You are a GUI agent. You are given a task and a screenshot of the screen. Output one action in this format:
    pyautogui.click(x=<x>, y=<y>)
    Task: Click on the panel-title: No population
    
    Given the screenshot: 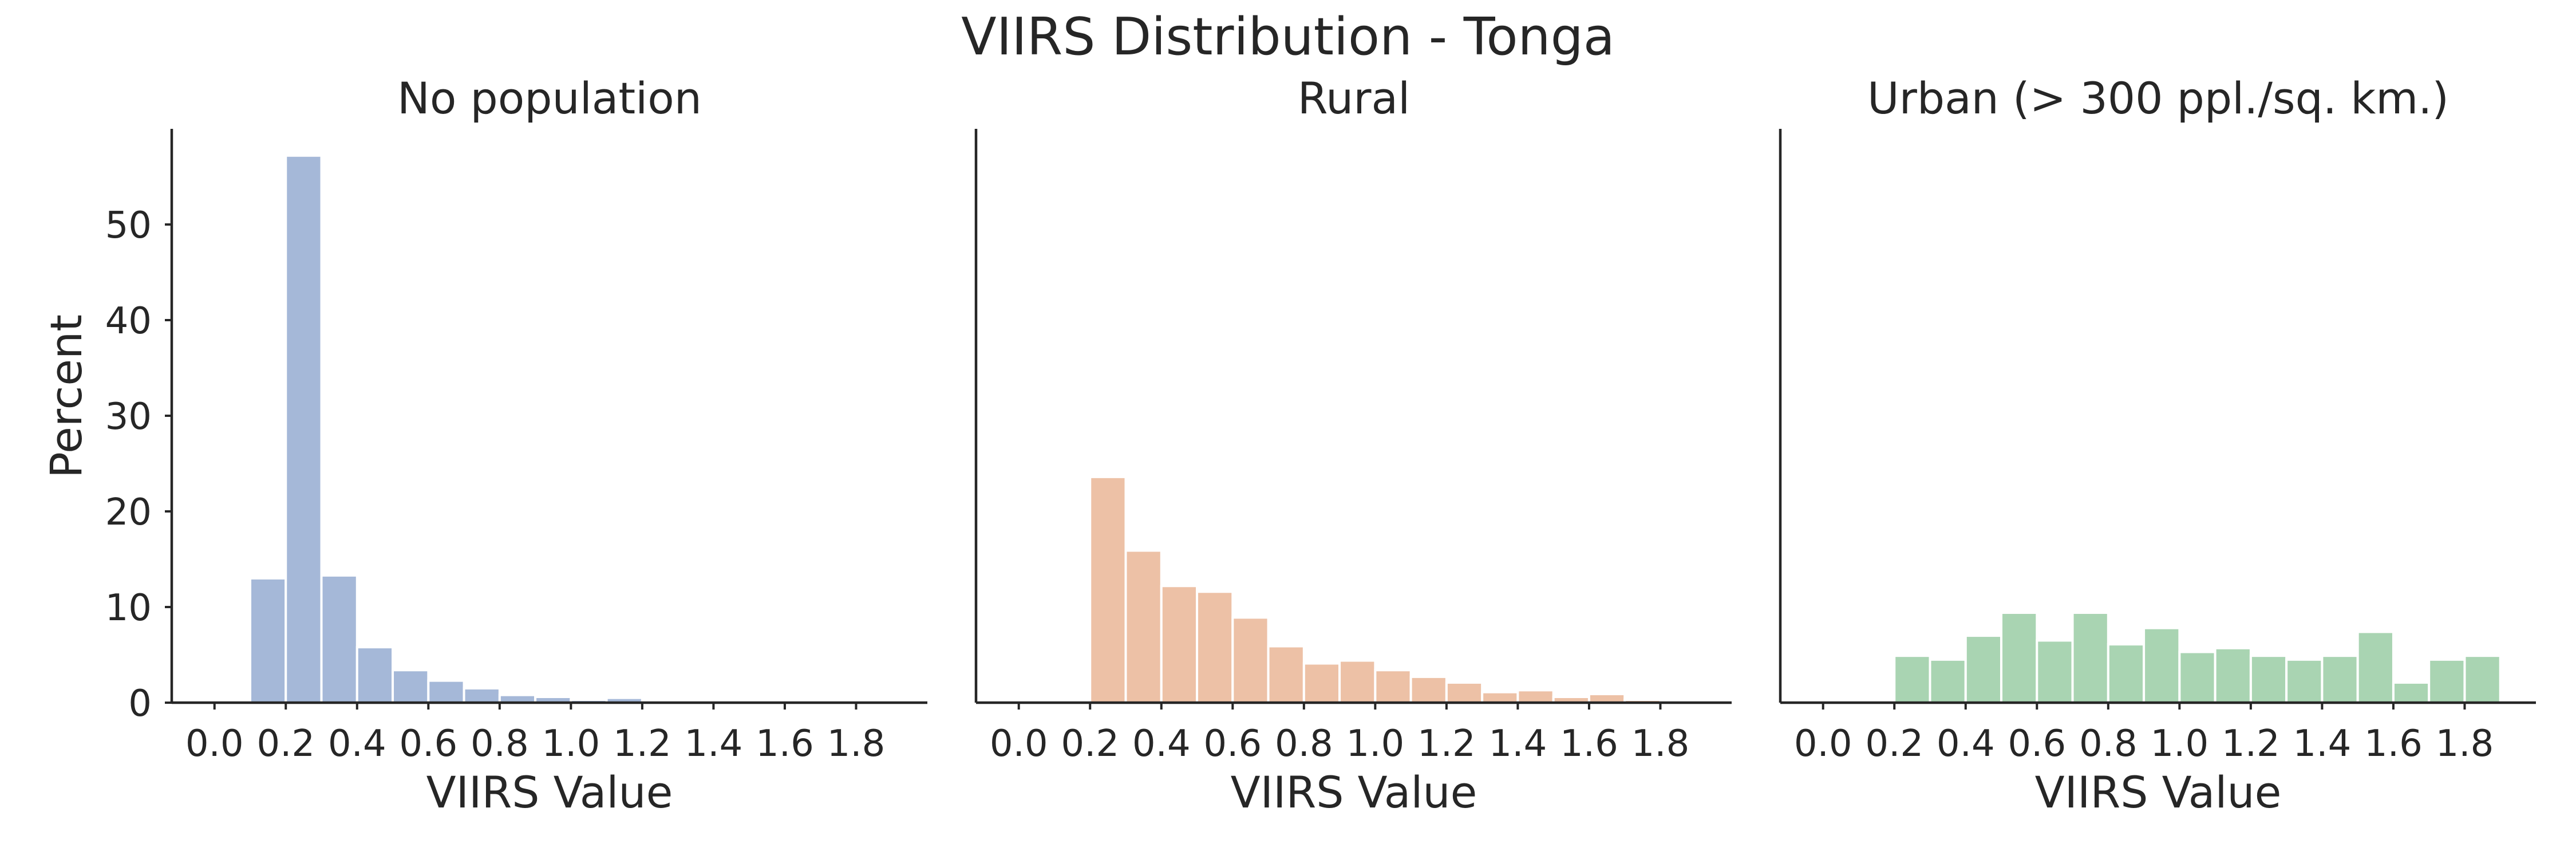 What is the action you would take?
    pyautogui.click(x=549, y=99)
    